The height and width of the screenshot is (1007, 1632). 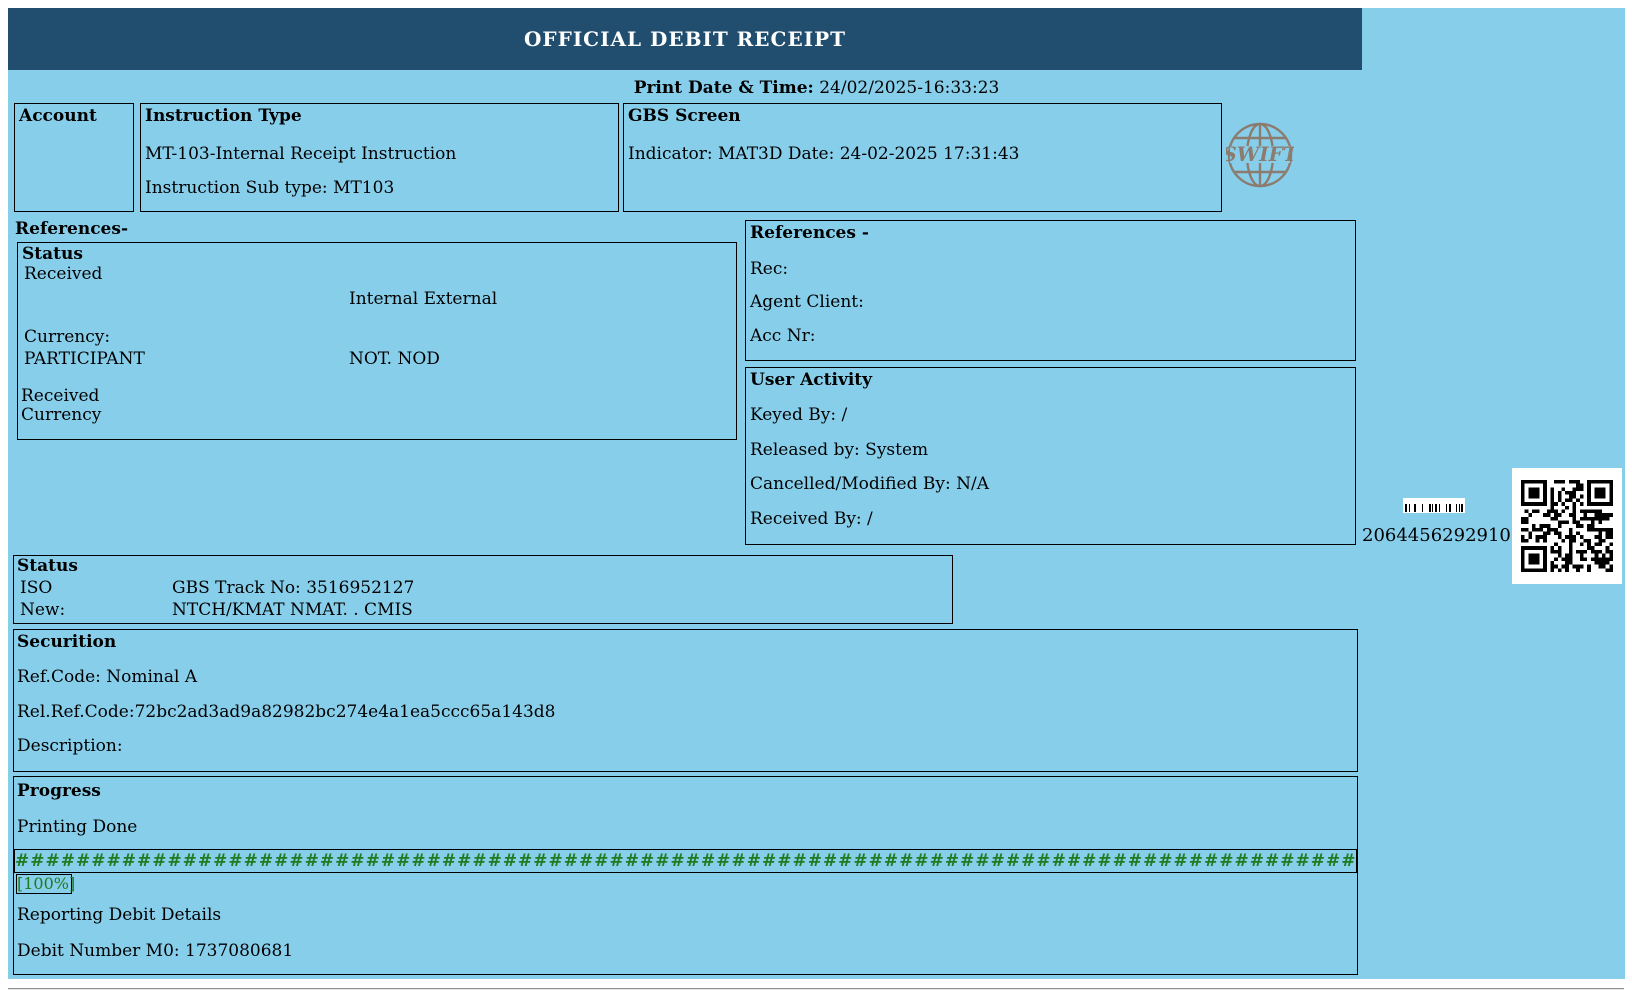 I want to click on references-right-box: References - Rec: Agent Client: Acc Nr:, so click(x=1050, y=290).